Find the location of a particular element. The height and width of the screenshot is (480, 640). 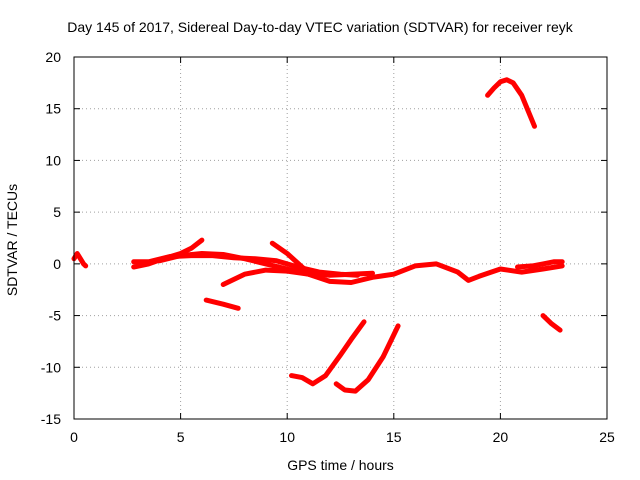

x-axis-label: GPS time / hours is located at coordinates (340, 465).